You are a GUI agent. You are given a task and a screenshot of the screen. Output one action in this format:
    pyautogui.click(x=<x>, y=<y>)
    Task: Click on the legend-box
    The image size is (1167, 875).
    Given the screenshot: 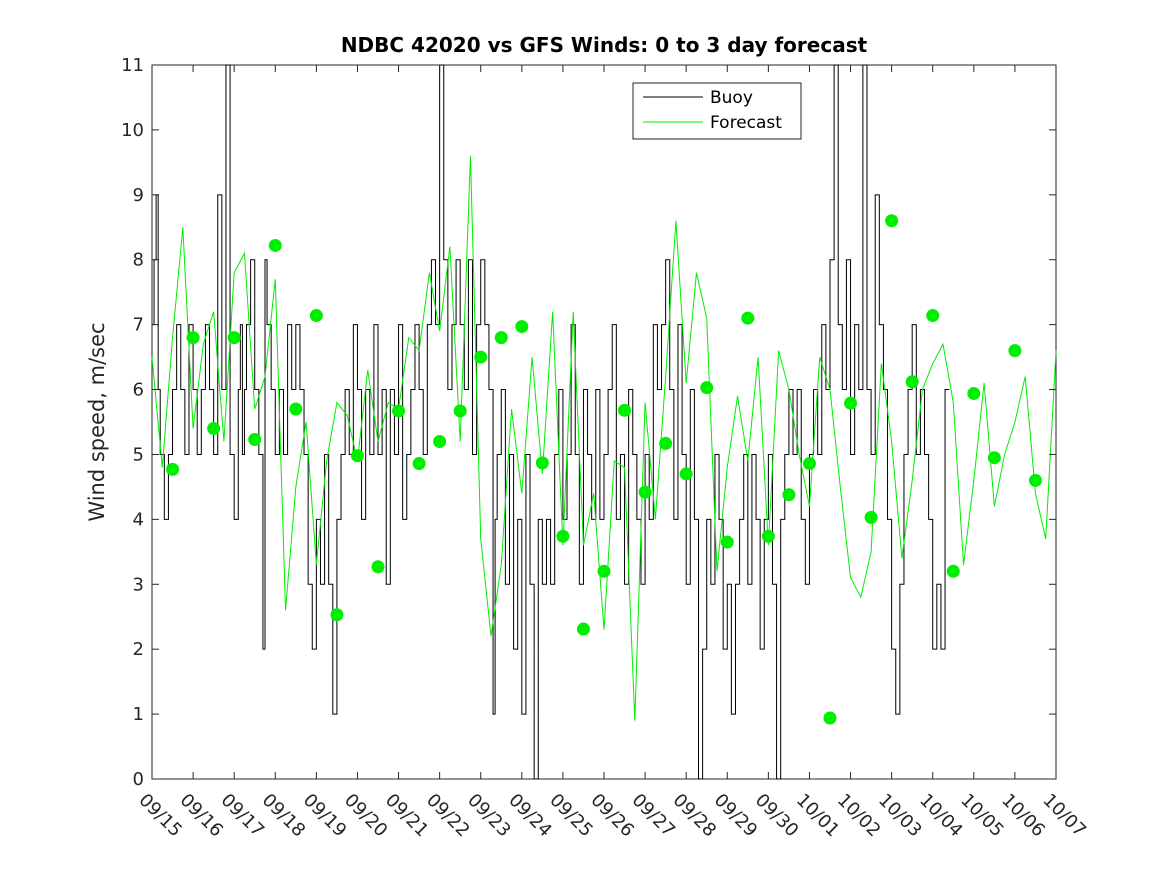 What is the action you would take?
    pyautogui.click(x=717, y=111)
    